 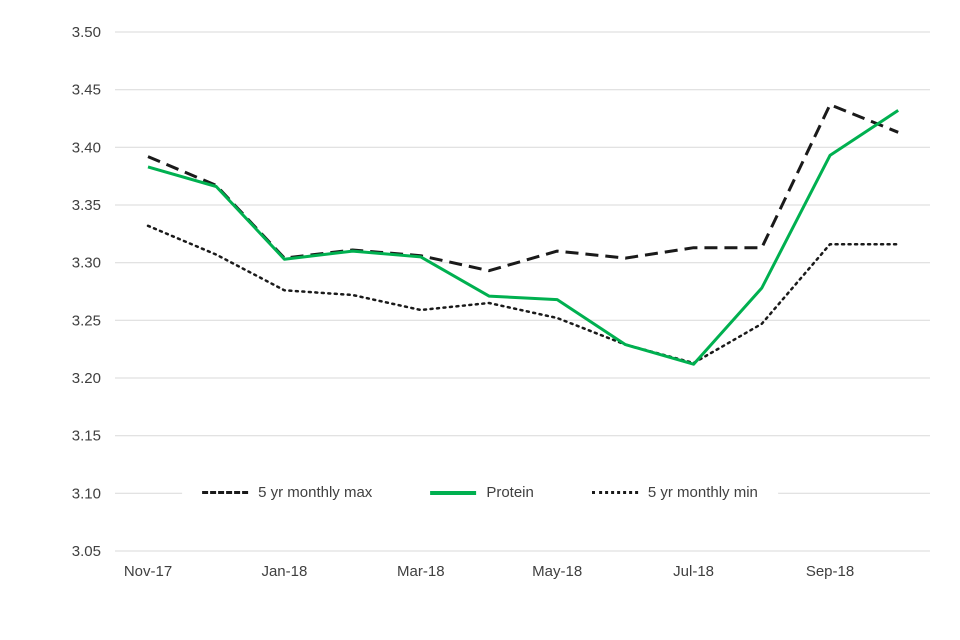 I want to click on y-axis-tick-label: 3.25, so click(x=86, y=320).